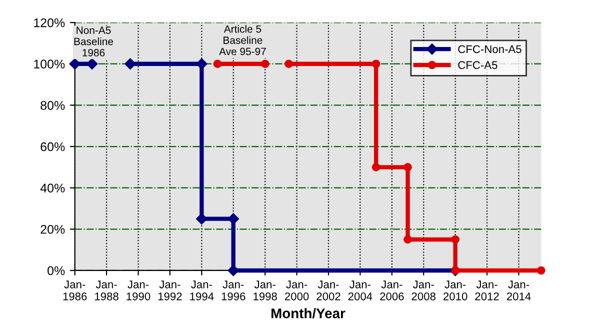 The height and width of the screenshot is (322, 594). What do you see at coordinates (360, 290) in the screenshot?
I see `x-tick-label: Jan- 2004` at bounding box center [360, 290].